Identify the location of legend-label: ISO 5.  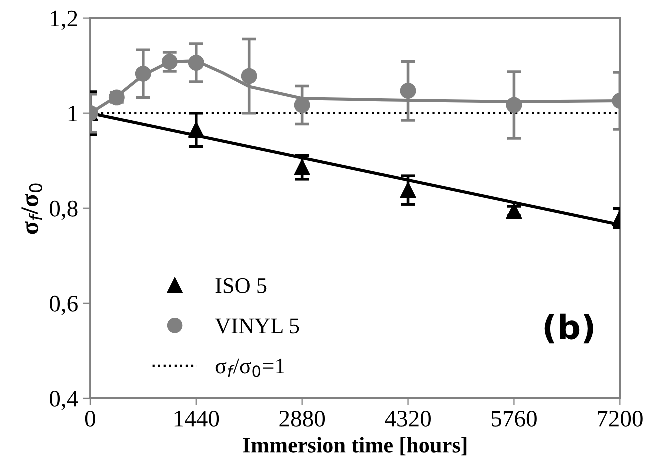
(241, 286).